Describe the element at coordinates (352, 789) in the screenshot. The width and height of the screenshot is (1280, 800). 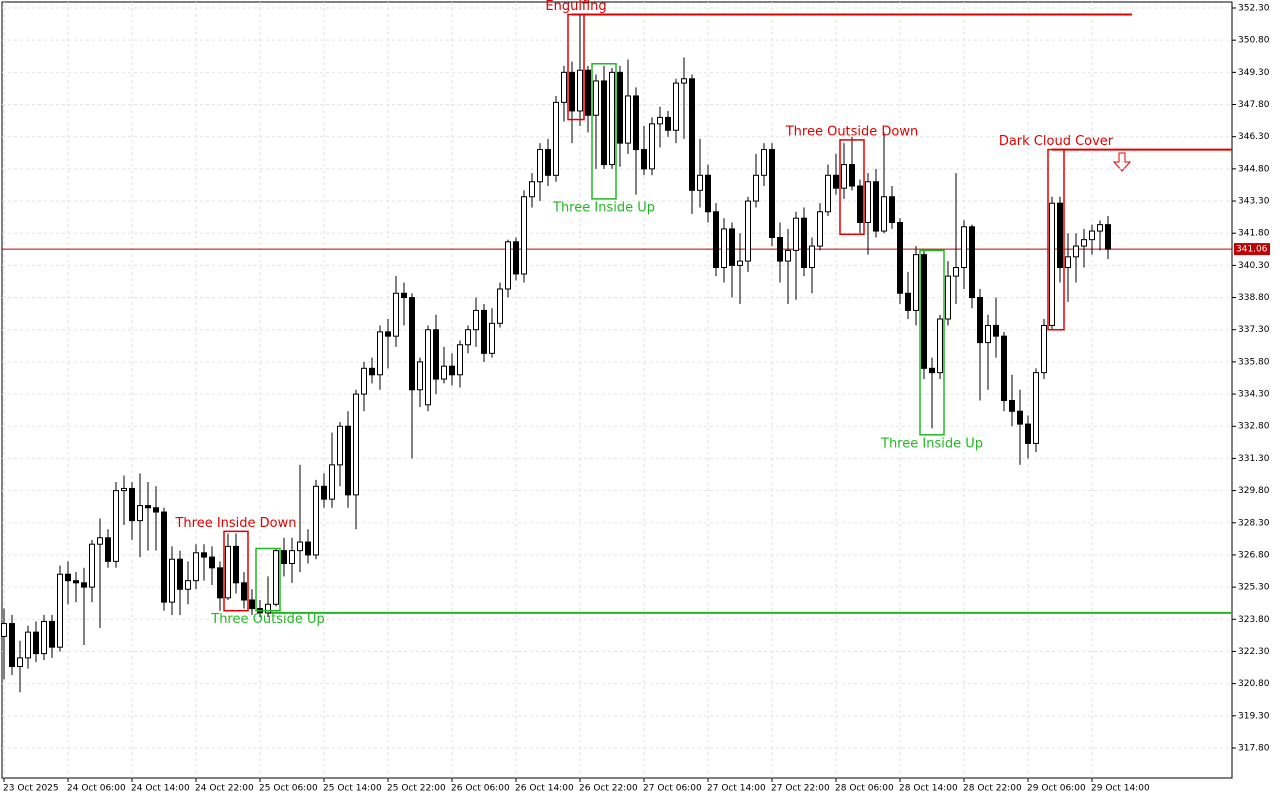
I see `x-tick-label: 25 Oct 14:00` at that location.